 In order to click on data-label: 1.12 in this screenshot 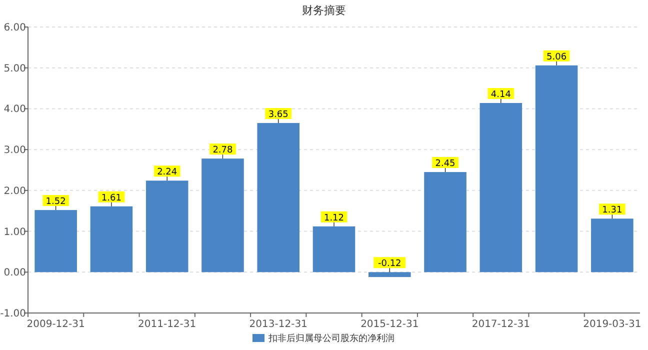, I will do `click(334, 218)`.